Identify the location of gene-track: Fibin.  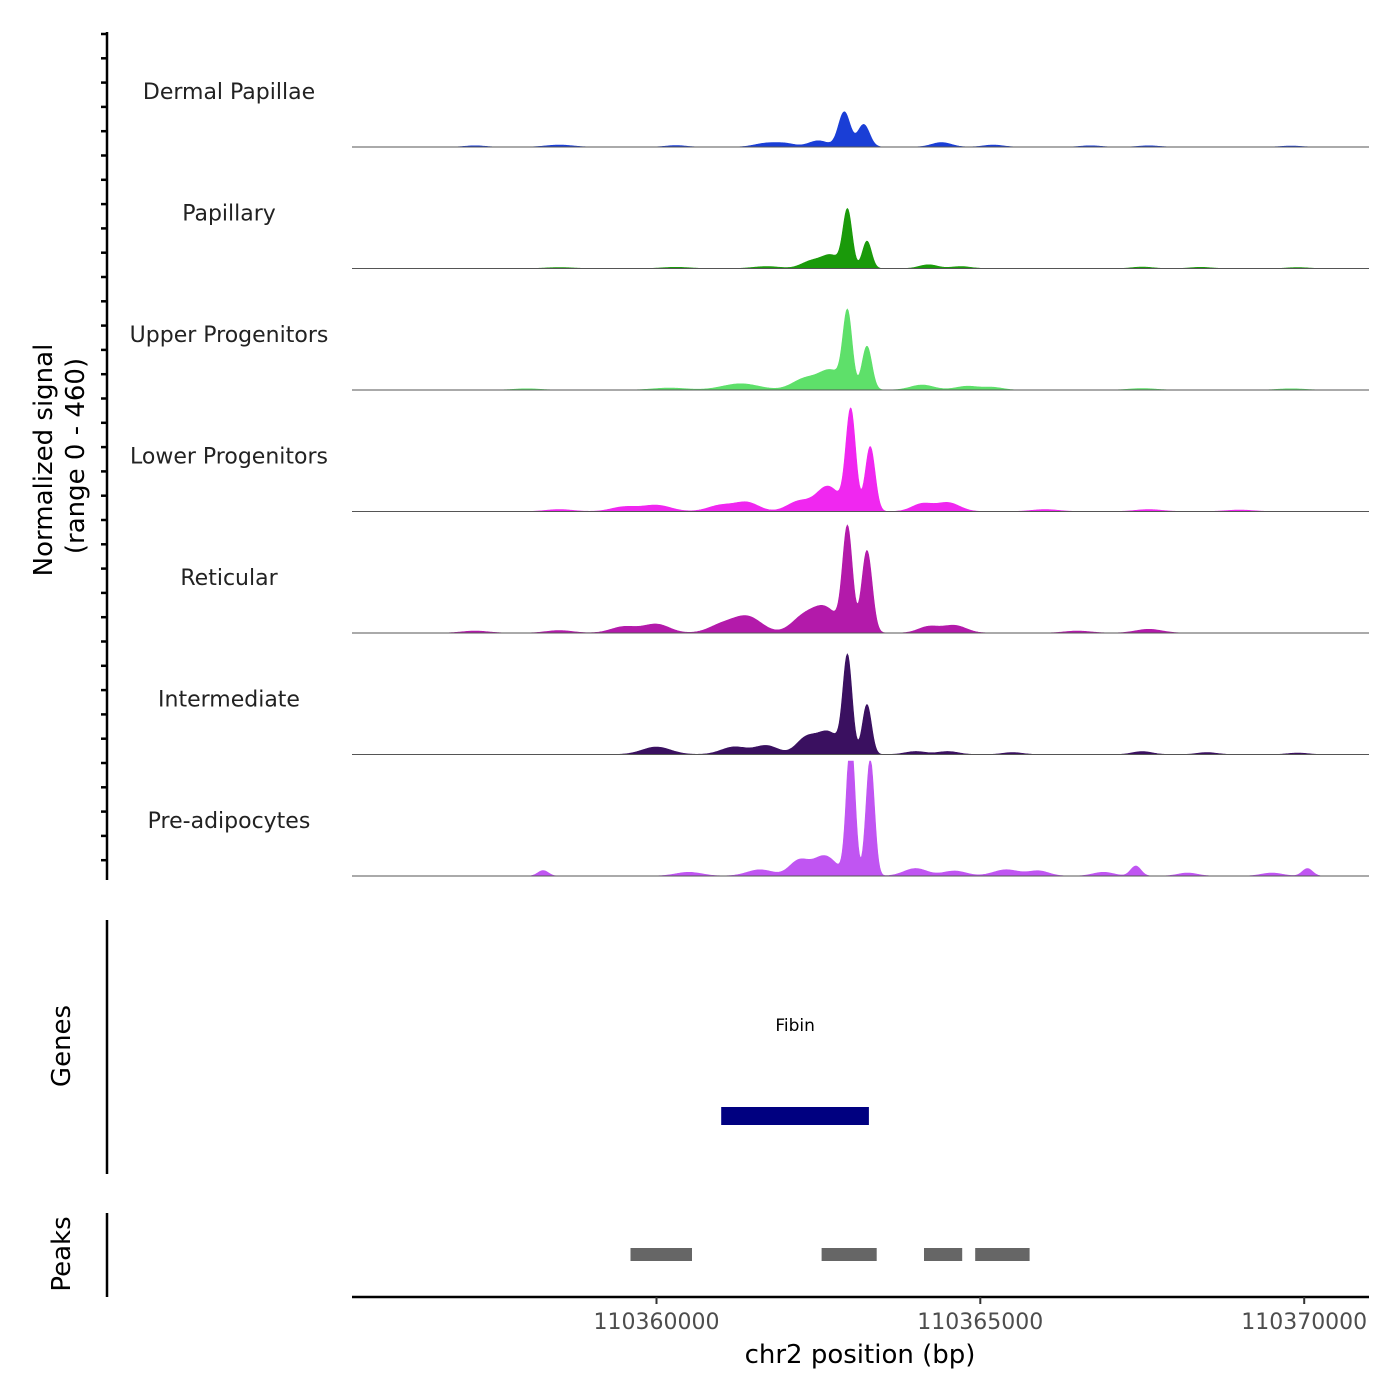
(795, 1070).